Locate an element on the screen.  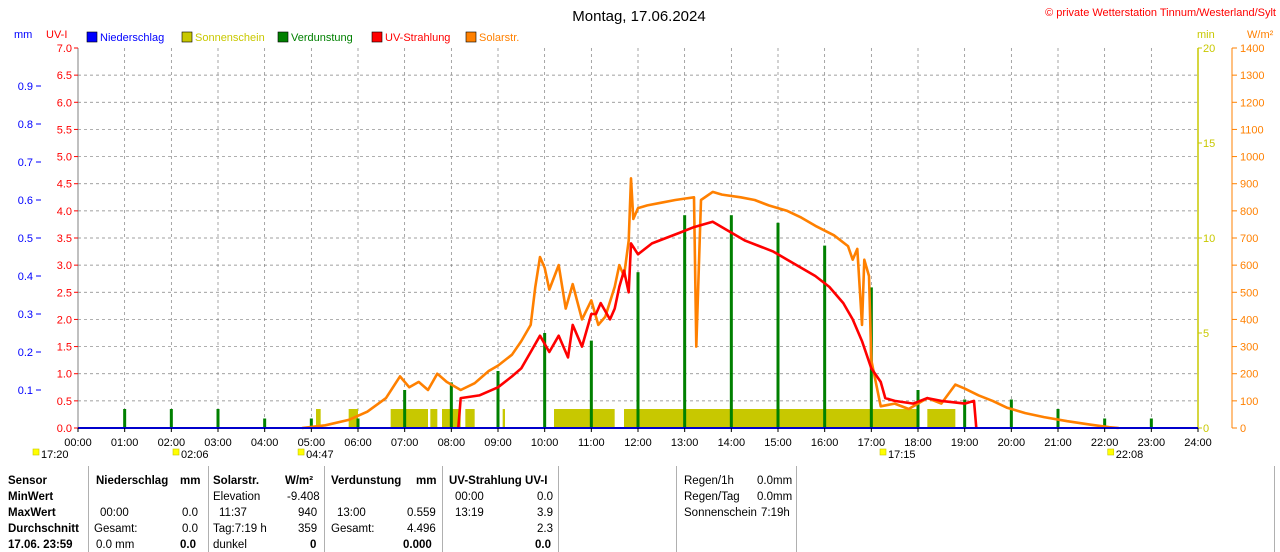
wm2-tick-label: 1400 is located at coordinates (1252, 49).